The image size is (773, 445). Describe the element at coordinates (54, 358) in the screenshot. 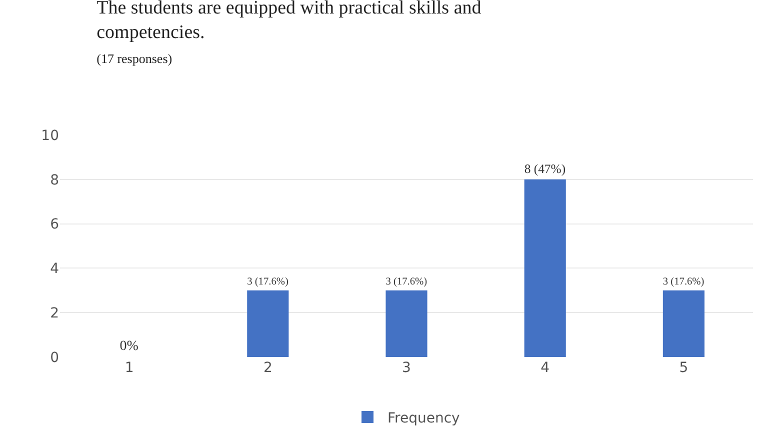

I see `y-tick-label: 0` at that location.